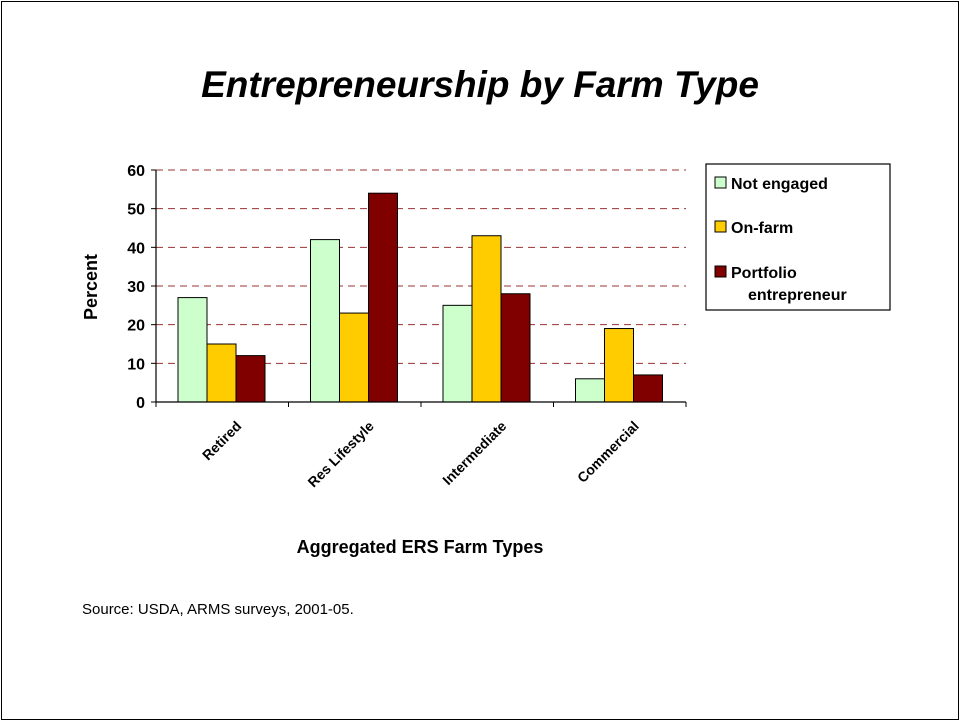 This screenshot has width=960, height=721. I want to click on y-tick-label: 0, so click(140, 403).